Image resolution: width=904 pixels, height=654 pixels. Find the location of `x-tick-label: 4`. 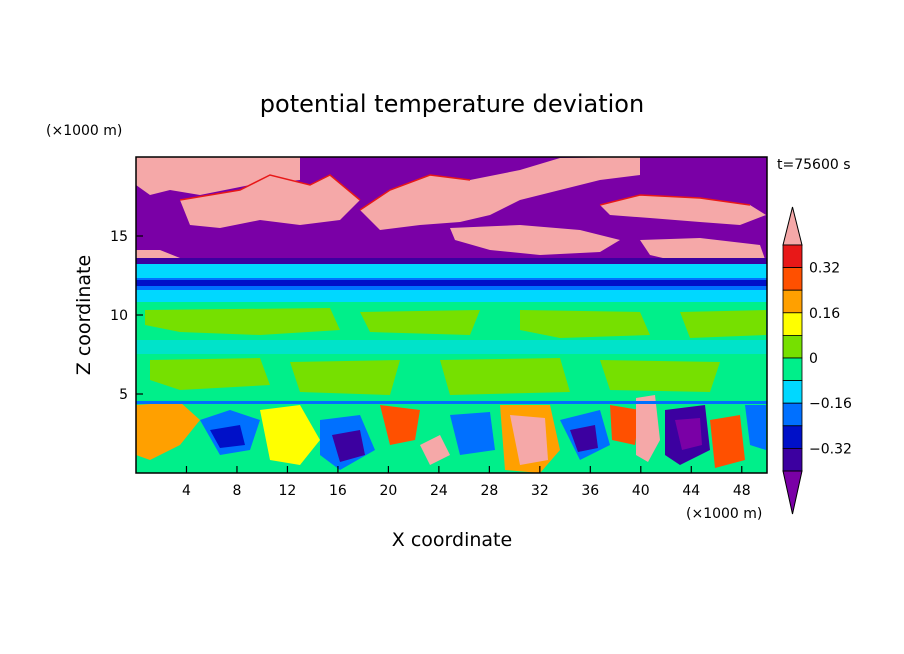

x-tick-label: 4 is located at coordinates (186, 491).